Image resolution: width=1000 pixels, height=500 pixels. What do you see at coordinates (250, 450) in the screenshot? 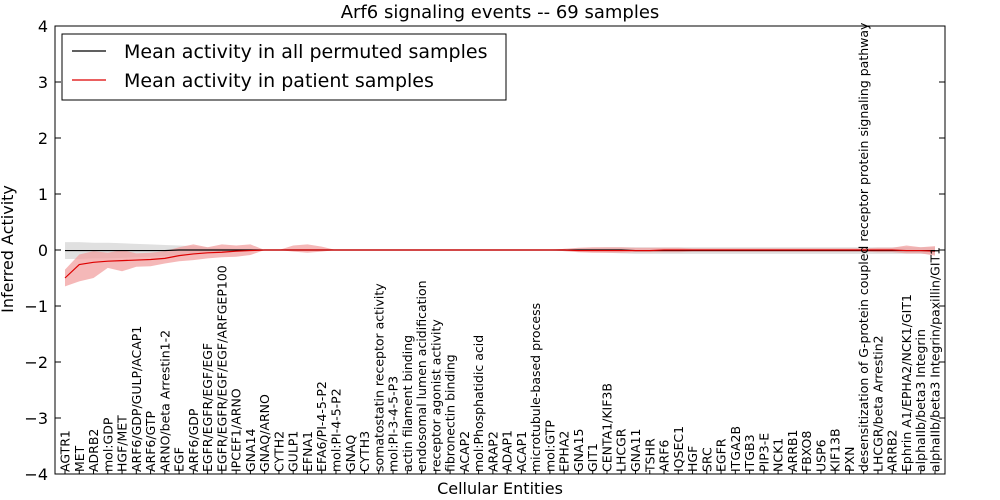
I see `x-tick-label: GNA14` at bounding box center [250, 450].